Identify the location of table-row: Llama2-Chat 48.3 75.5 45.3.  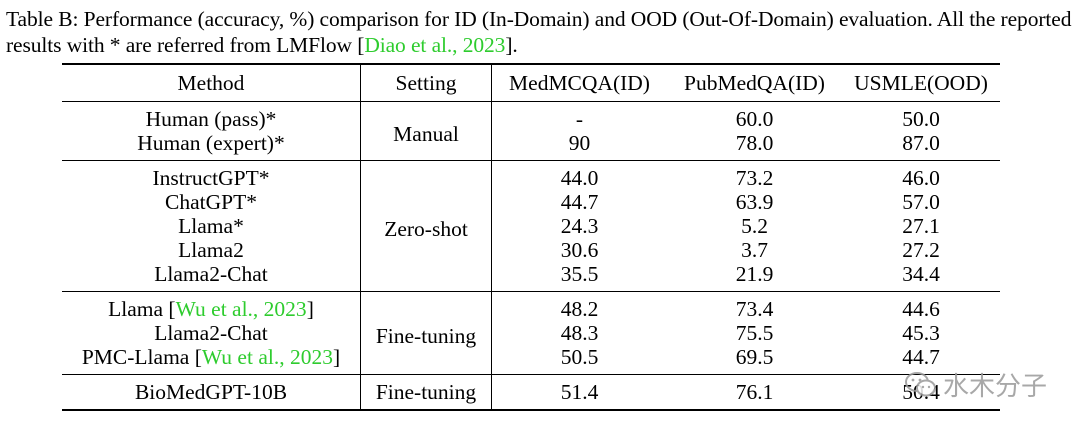
(531, 333).